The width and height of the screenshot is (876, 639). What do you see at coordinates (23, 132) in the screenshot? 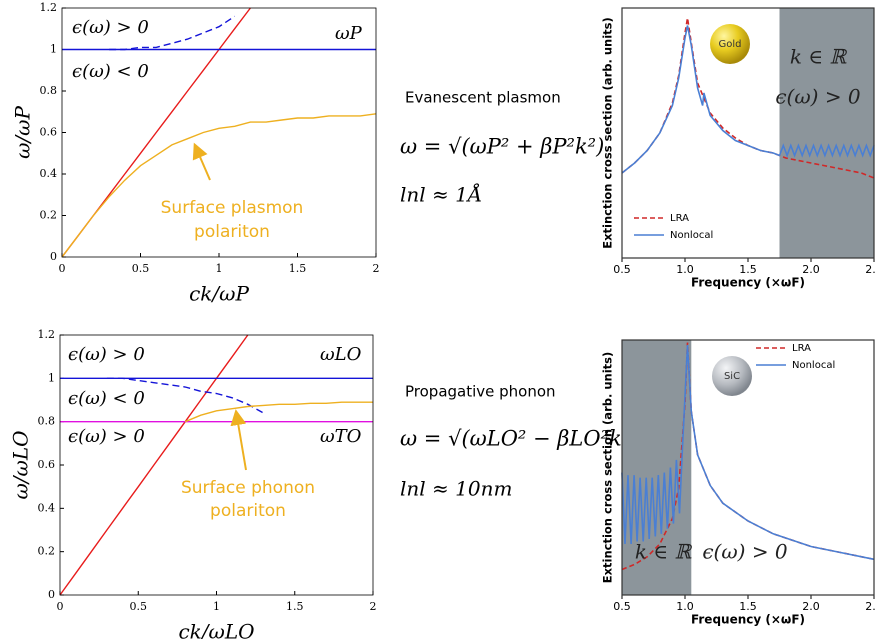
I see `y-axis-label: ω/ωP` at bounding box center [23, 132].